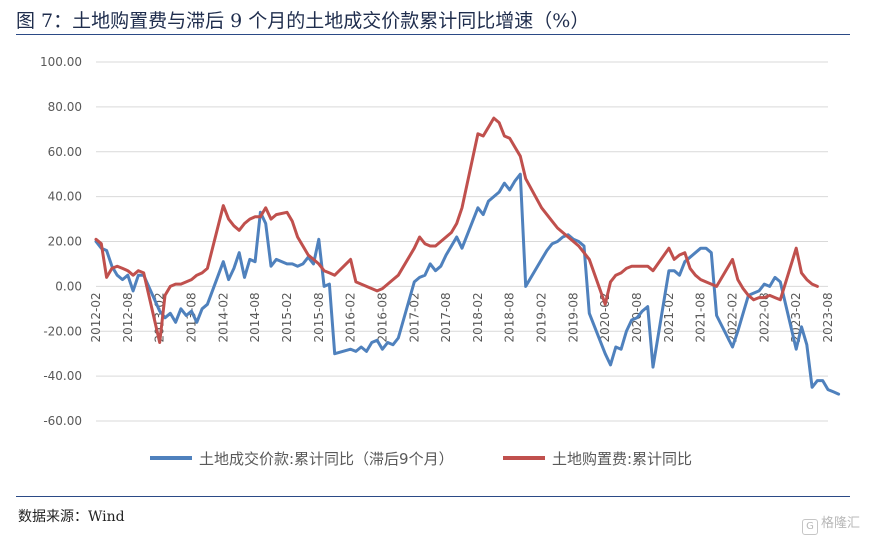 This screenshot has height=541, width=874. Describe the element at coordinates (319, 317) in the screenshot. I see `x-tick-label: 2015-08` at that location.